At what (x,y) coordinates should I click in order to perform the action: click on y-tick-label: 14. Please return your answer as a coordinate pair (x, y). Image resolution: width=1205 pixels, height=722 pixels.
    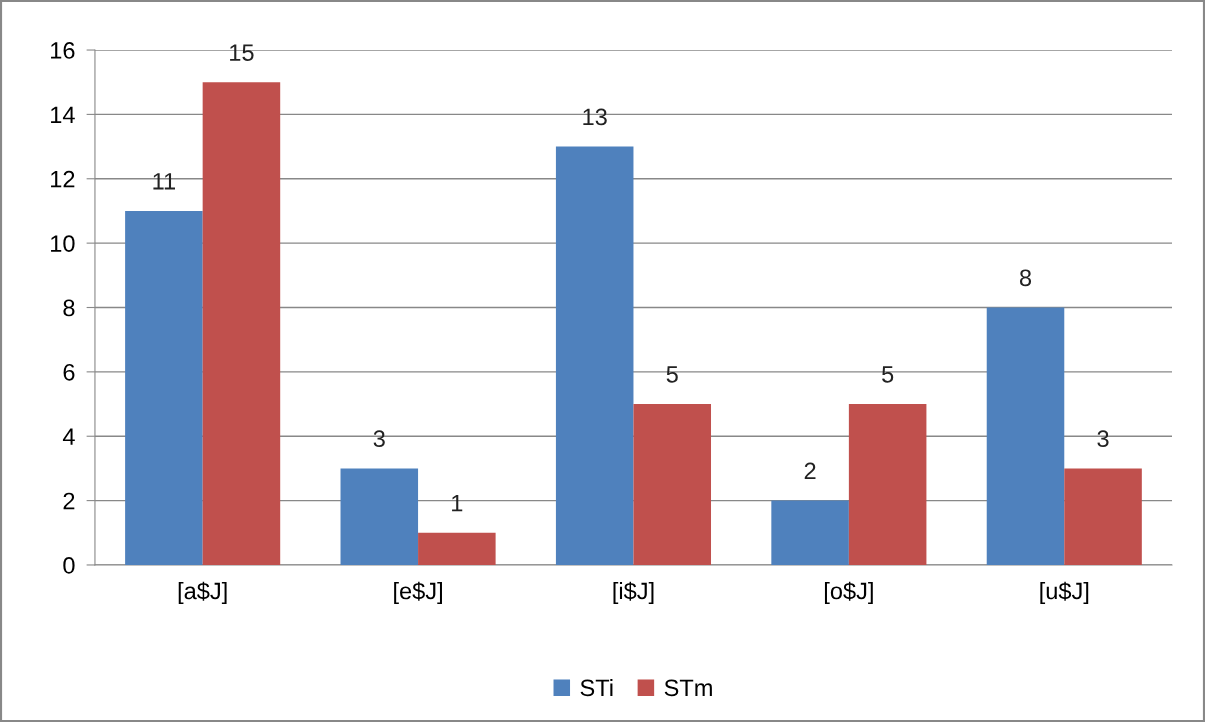
    Looking at the image, I should click on (63, 114).